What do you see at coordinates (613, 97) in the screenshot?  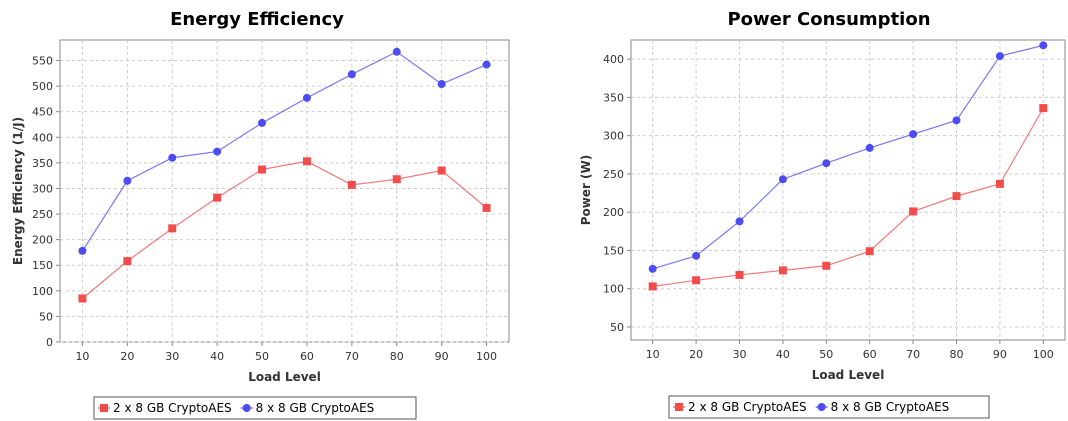 I see `y-tick-label: 350` at bounding box center [613, 97].